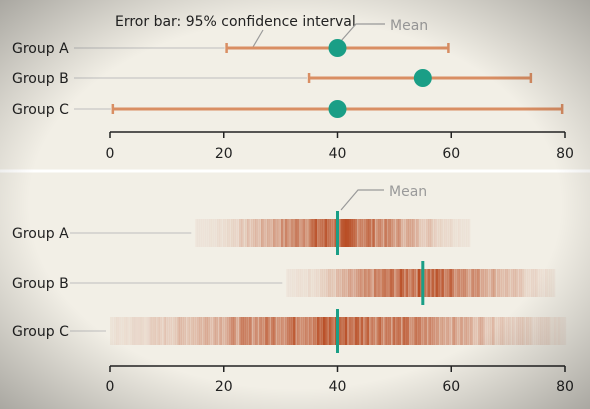  Describe the element at coordinates (337, 48) in the screenshot. I see `mean-point` at that location.